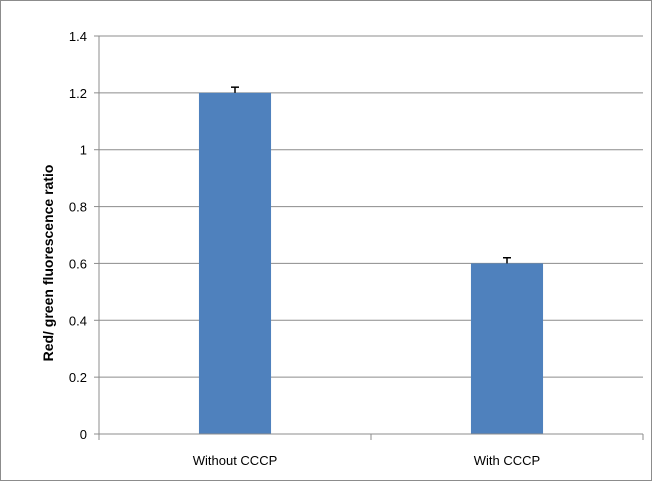 Image resolution: width=652 pixels, height=482 pixels. Describe the element at coordinates (78, 93) in the screenshot. I see `y-tick-label: 1.2` at that location.